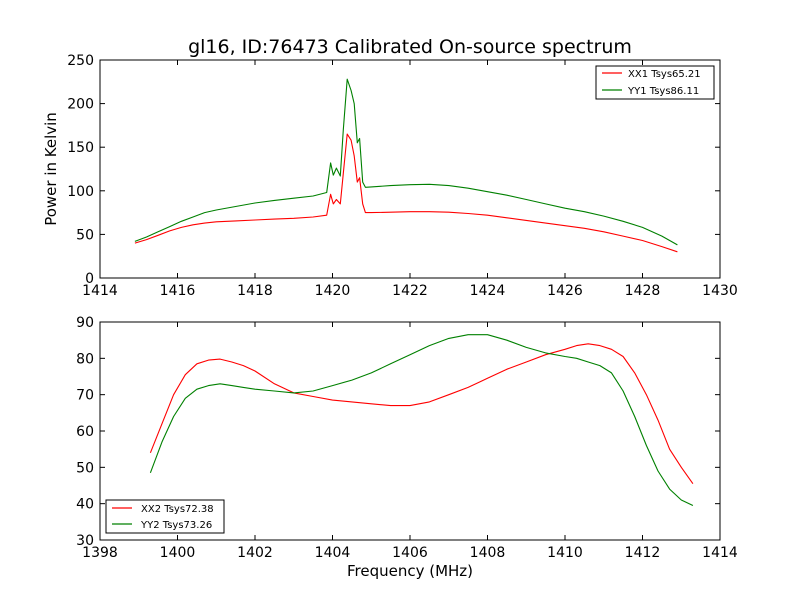  What do you see at coordinates (643, 553) in the screenshot?
I see `bottom-x-tick-label: 1412` at bounding box center [643, 553].